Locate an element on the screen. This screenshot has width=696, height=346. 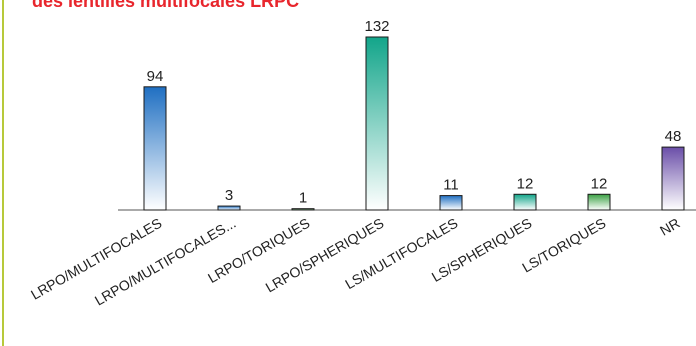
value-label-7: 48 is located at coordinates (673, 136).